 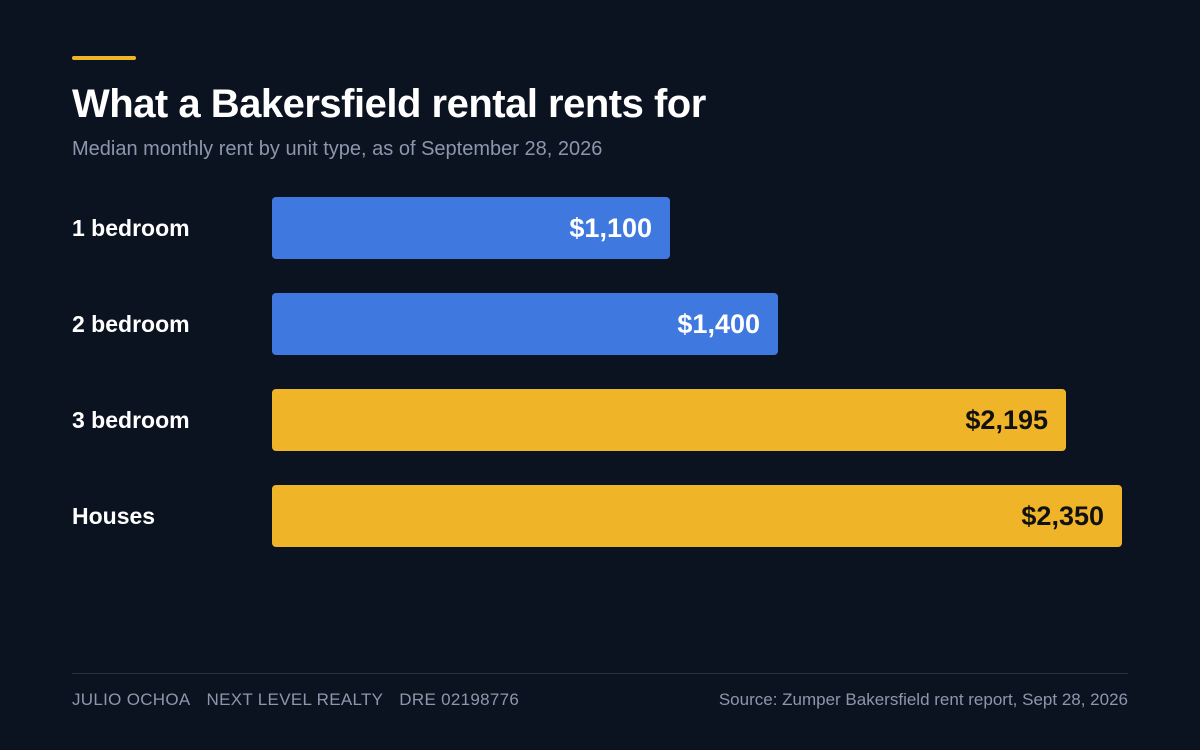 I want to click on license-number: DRE 02198776, so click(x=459, y=699).